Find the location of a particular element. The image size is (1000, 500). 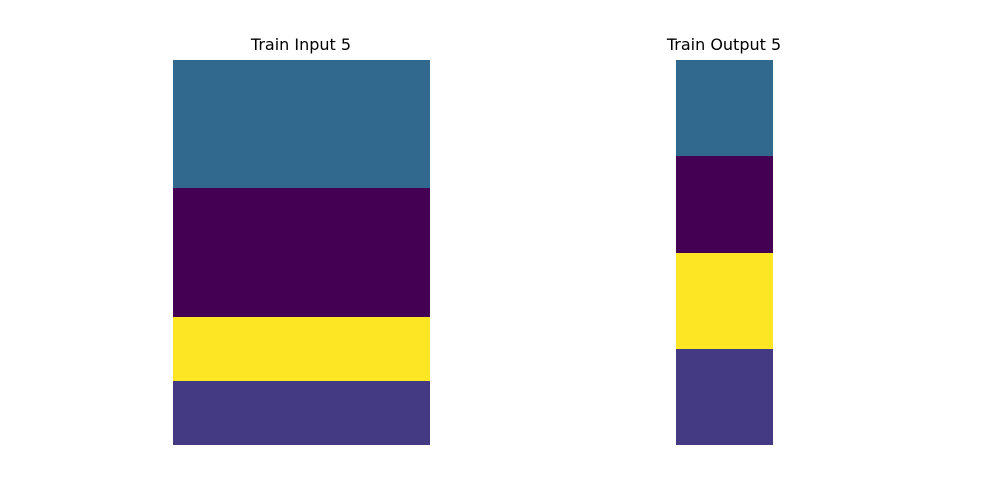

train-output-grid is located at coordinates (724, 252).